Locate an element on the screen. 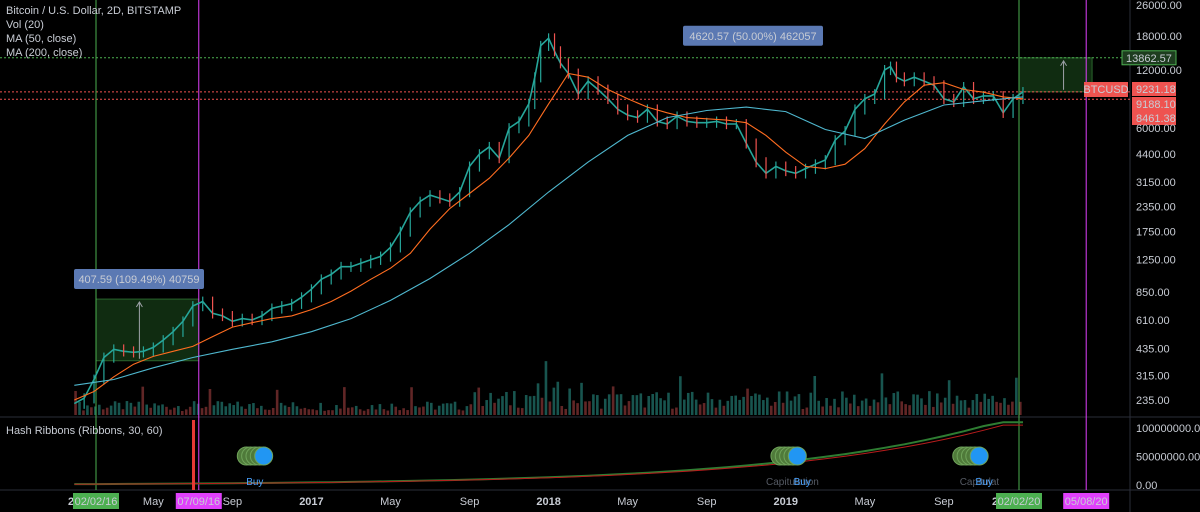 The height and width of the screenshot is (512, 1200). legend-symbol: Bitcoin / U.S. Dollar, 2D, BITSTAMP is located at coordinates (94, 11).